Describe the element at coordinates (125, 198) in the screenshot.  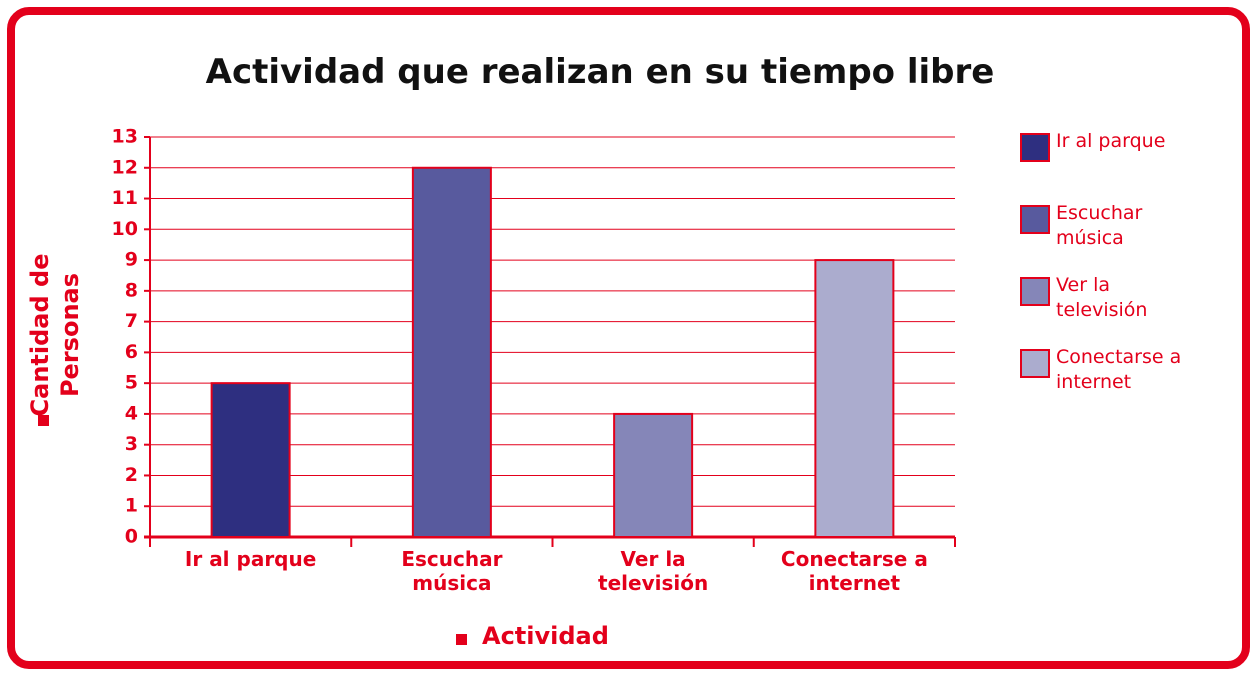
I see `y-tick-label: 11` at that location.